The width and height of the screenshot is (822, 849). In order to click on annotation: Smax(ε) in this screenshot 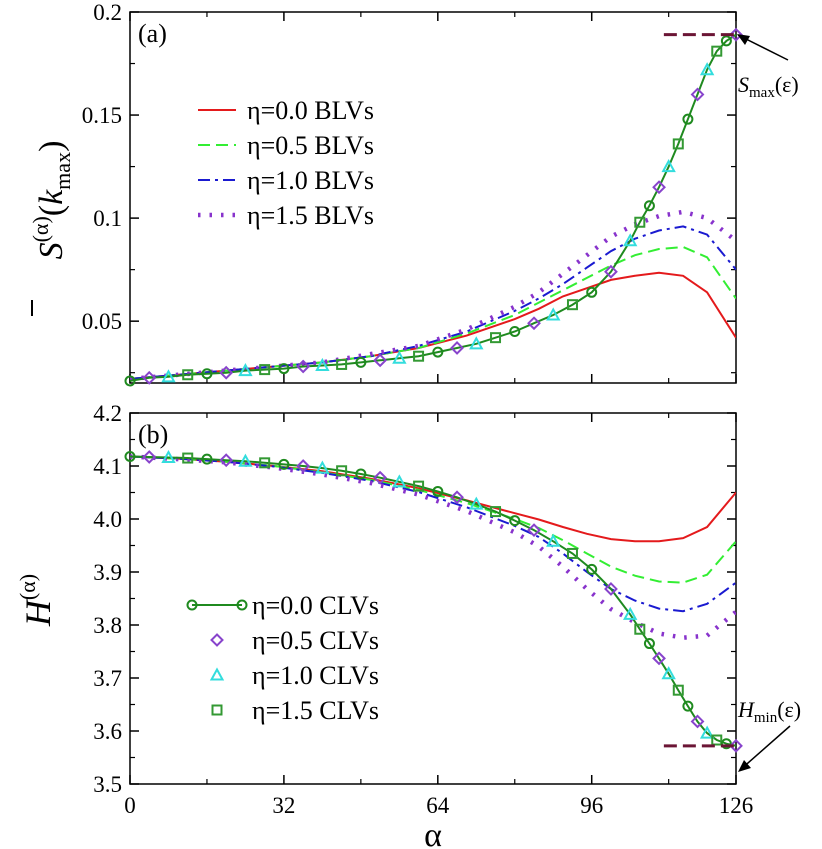, I will do `click(768, 67)`.